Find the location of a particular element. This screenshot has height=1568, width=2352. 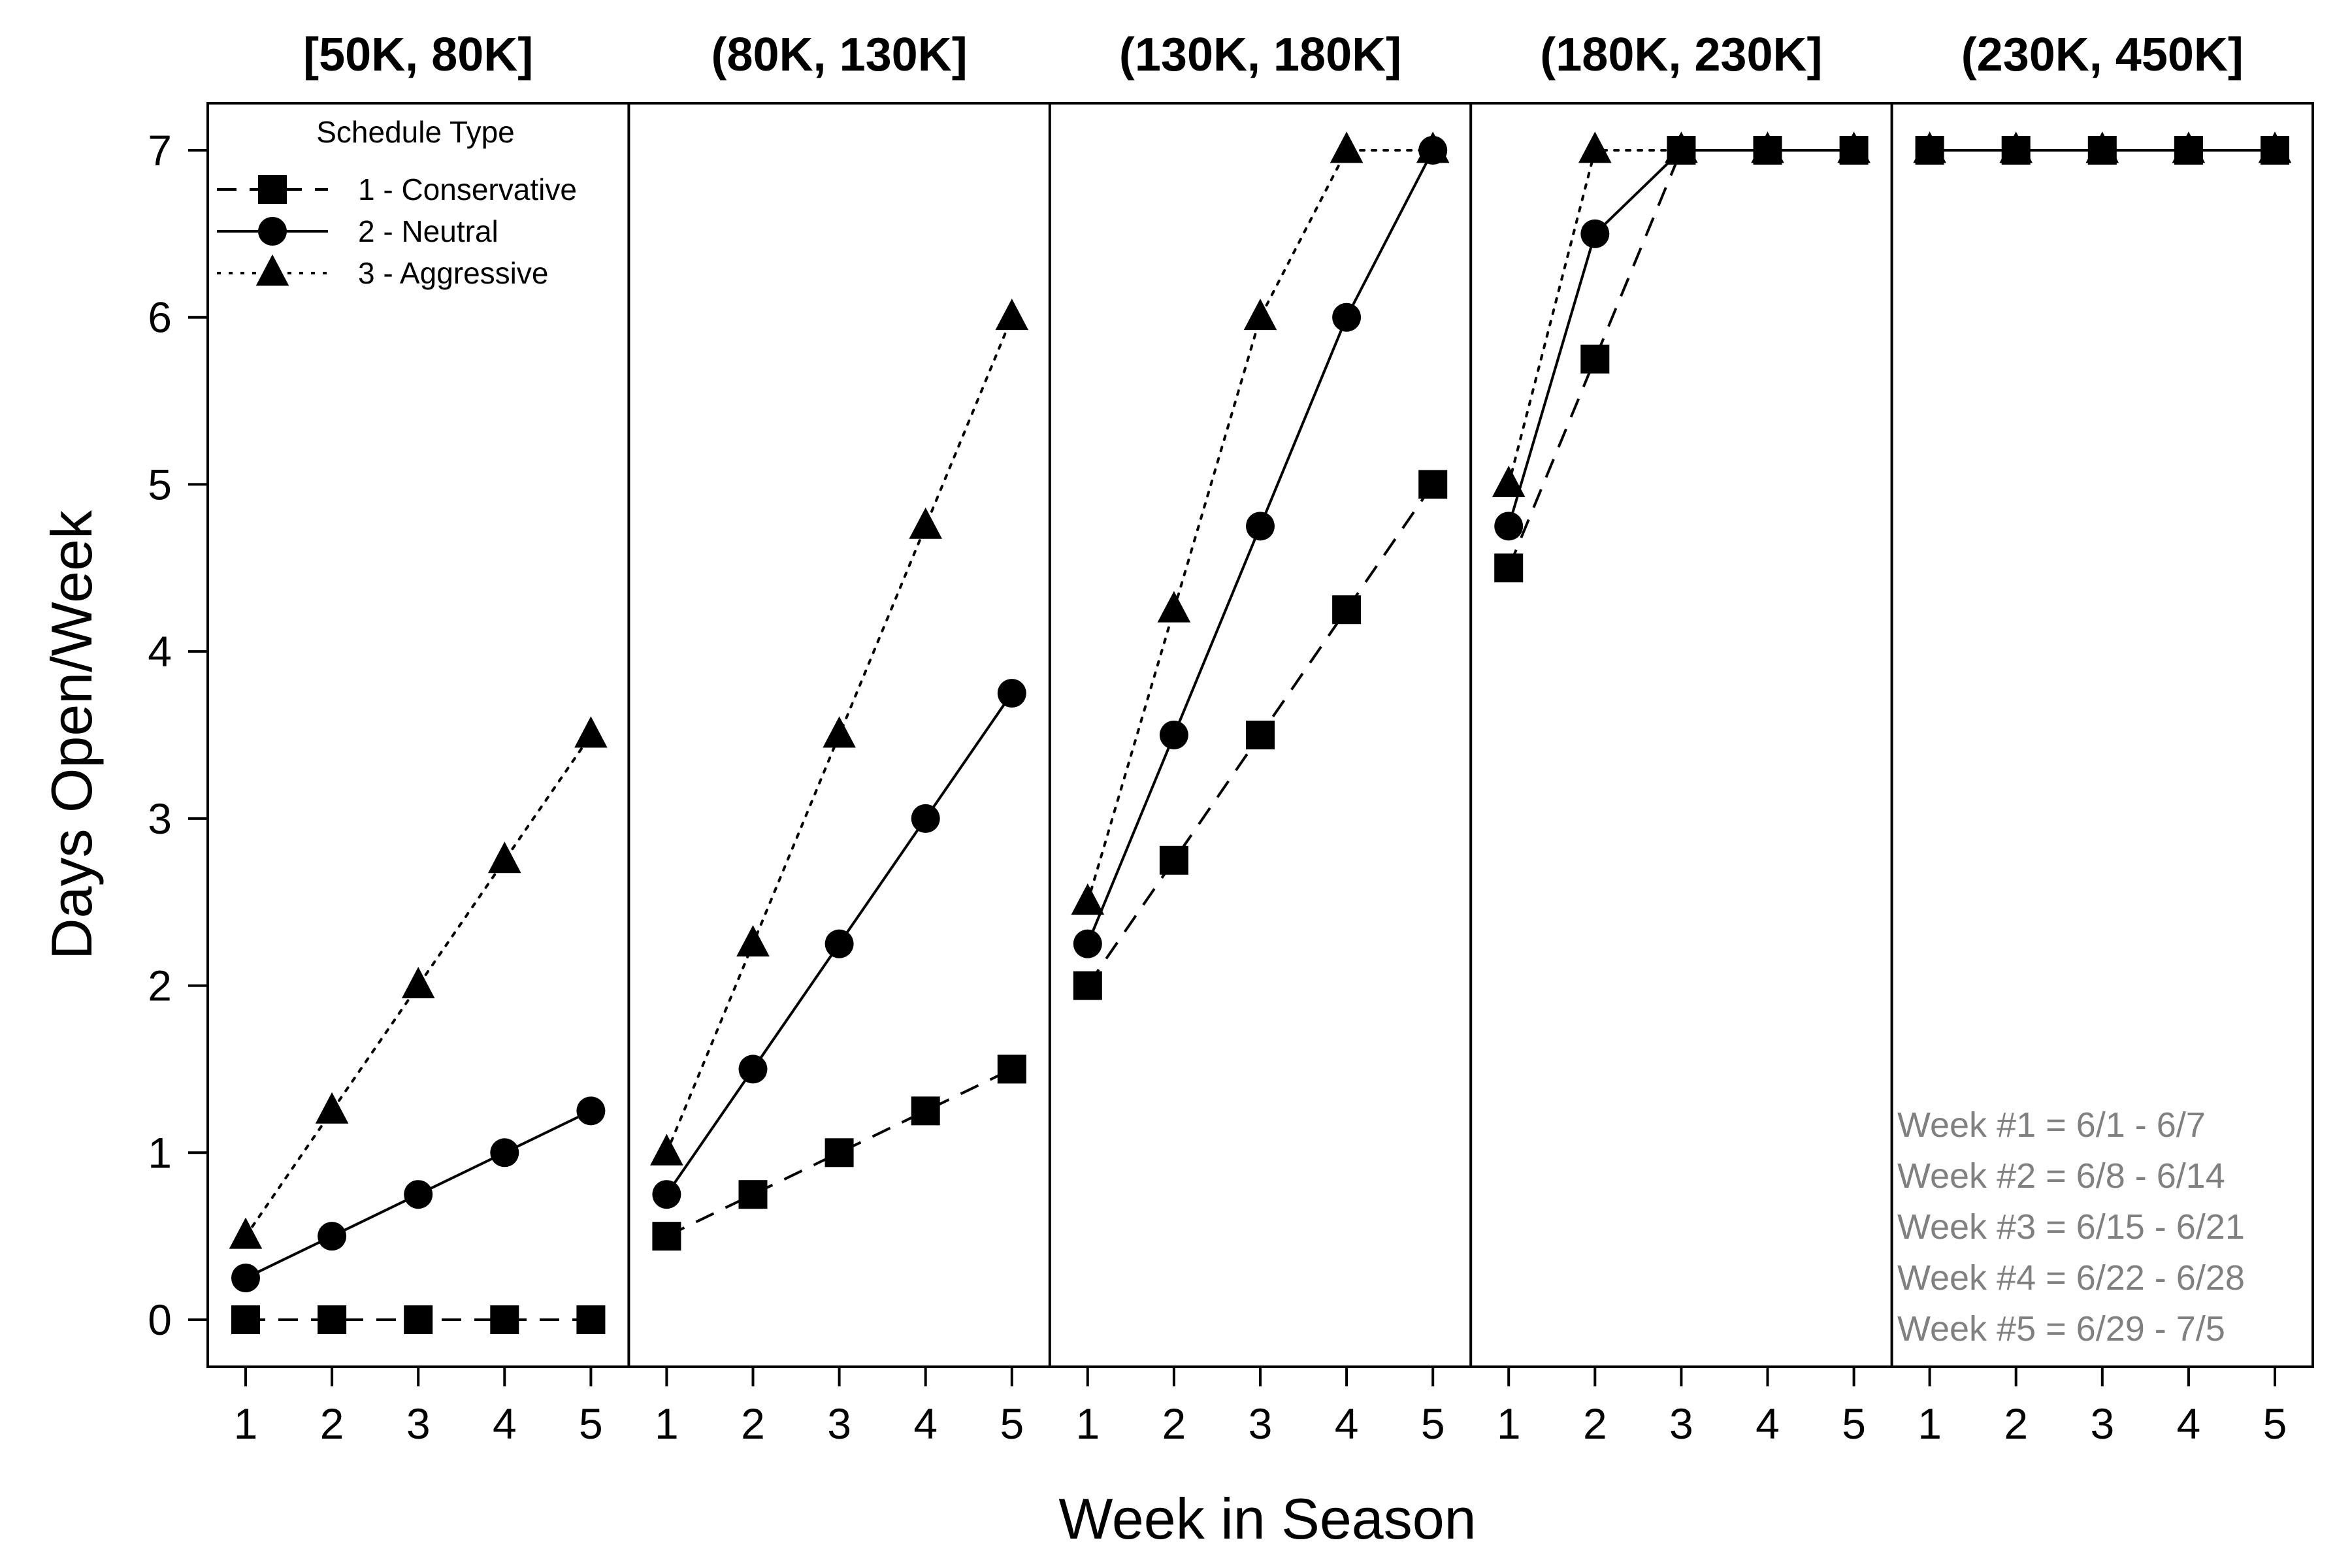

week-date-note-line: Week #1 = 6/1 - 6/7 is located at coordinates (2051, 1125).